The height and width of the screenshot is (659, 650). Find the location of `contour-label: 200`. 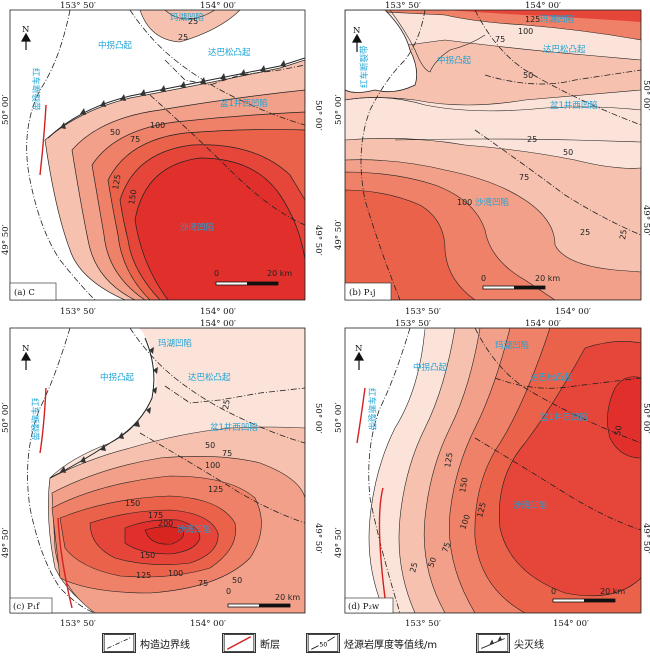

contour-label: 200 is located at coordinates (165, 523).